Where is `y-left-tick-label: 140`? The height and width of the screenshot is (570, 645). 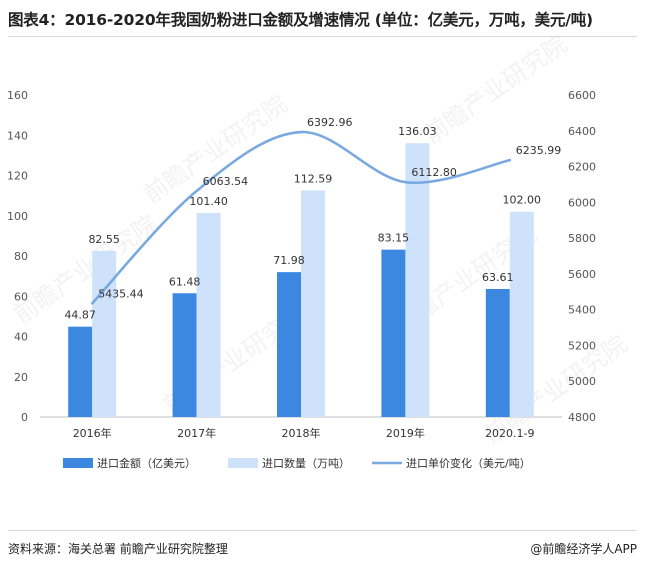 y-left-tick-label: 140 is located at coordinates (17, 135).